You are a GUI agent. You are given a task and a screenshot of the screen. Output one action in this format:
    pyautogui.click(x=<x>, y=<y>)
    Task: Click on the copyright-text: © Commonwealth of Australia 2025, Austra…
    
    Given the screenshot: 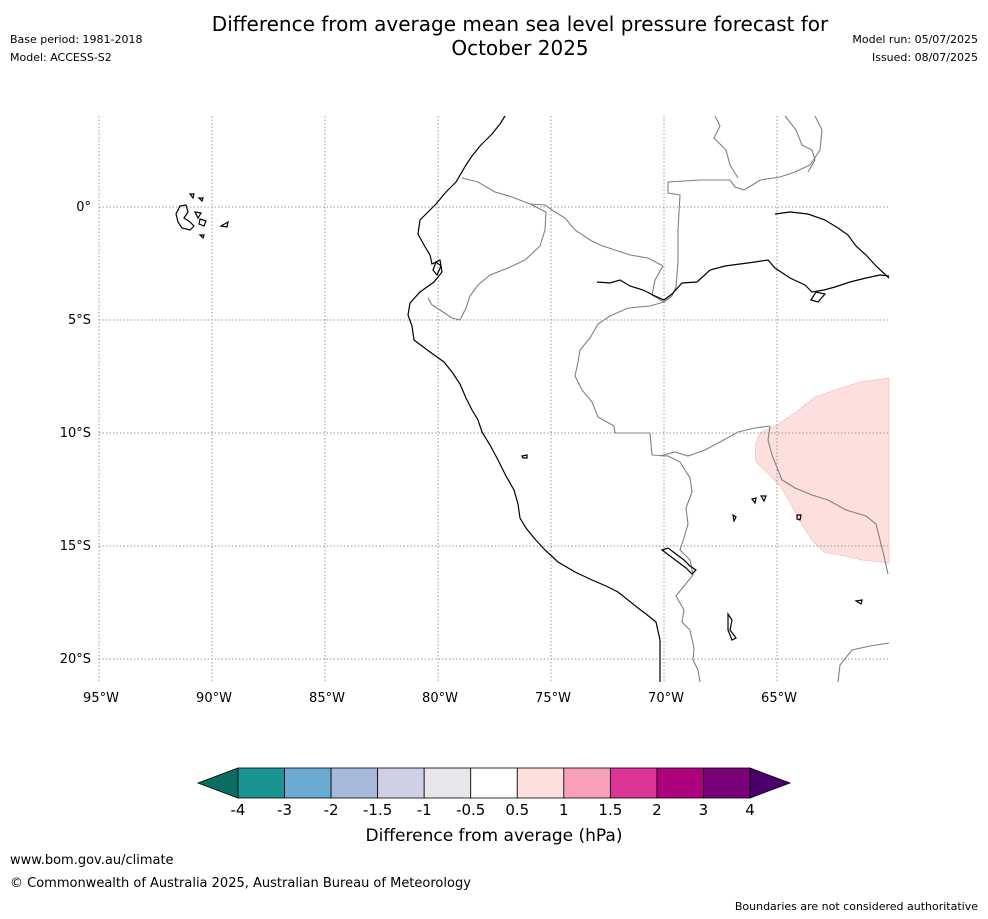 What is the action you would take?
    pyautogui.click(x=240, y=883)
    